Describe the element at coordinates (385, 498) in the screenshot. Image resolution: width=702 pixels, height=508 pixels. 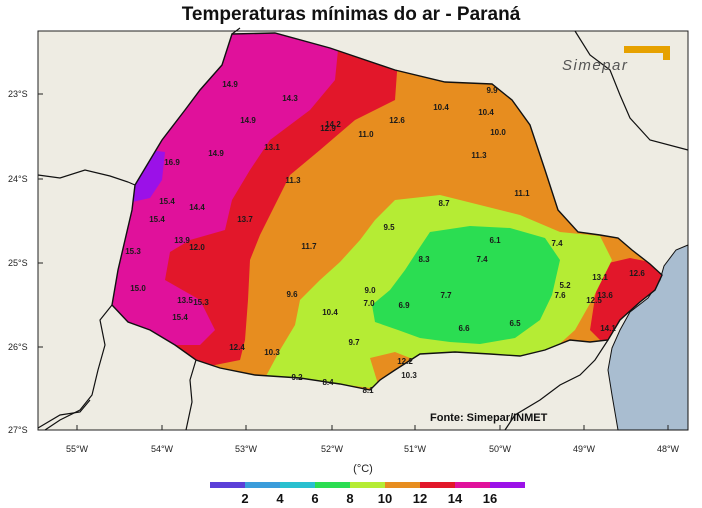
I see `legend-tick: 10` at that location.